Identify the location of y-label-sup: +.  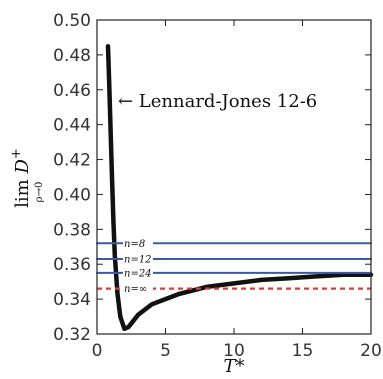
(16, 153).